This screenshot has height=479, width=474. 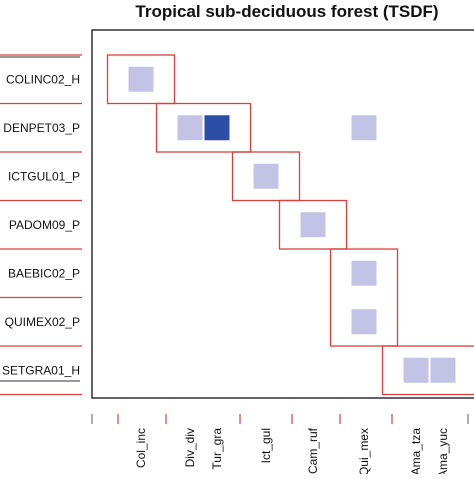 I want to click on row-label: SETGRA01_H, so click(x=41, y=370).